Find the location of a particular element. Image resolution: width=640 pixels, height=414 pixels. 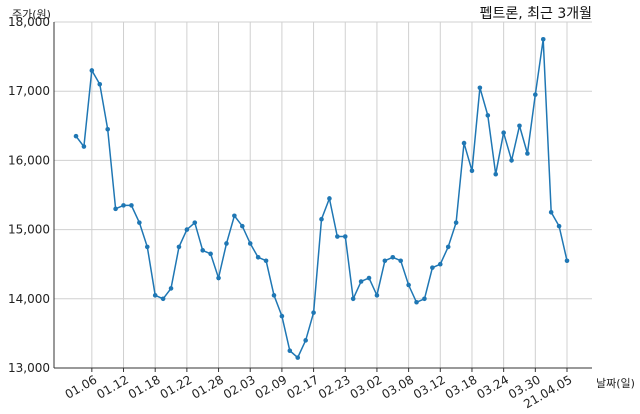

y-tick-label: 13,000 is located at coordinates (29, 368).